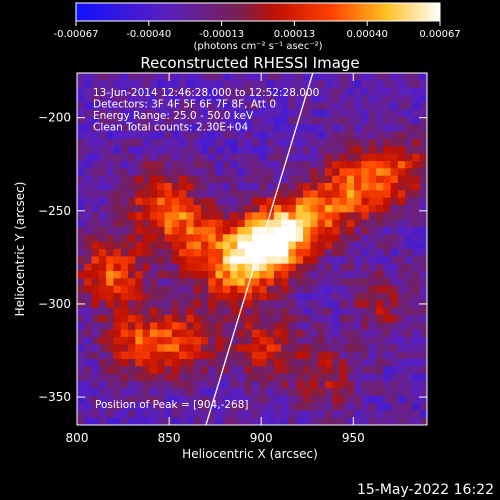 This screenshot has width=500, height=500. Describe the element at coordinates (261, 438) in the screenshot. I see `x-tick-label: 900` at that location.